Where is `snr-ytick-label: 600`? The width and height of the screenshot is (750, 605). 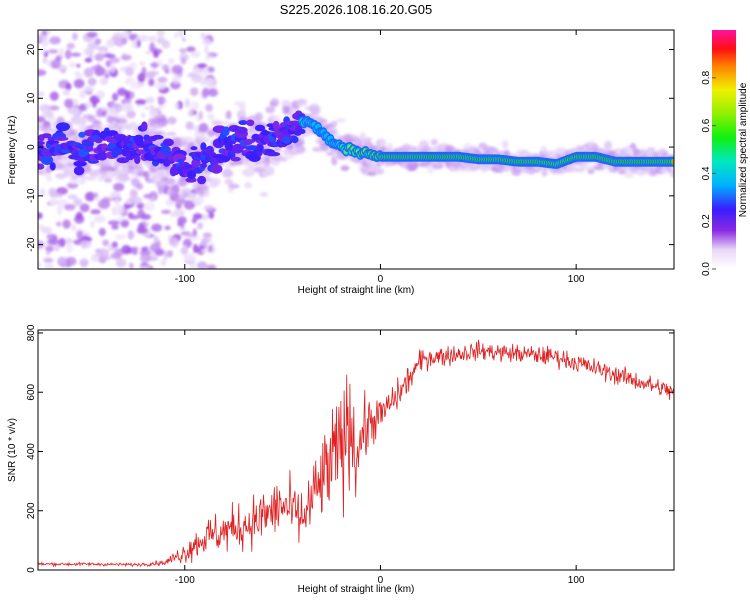
snr-ytick-label: 600 is located at coordinates (31, 391).